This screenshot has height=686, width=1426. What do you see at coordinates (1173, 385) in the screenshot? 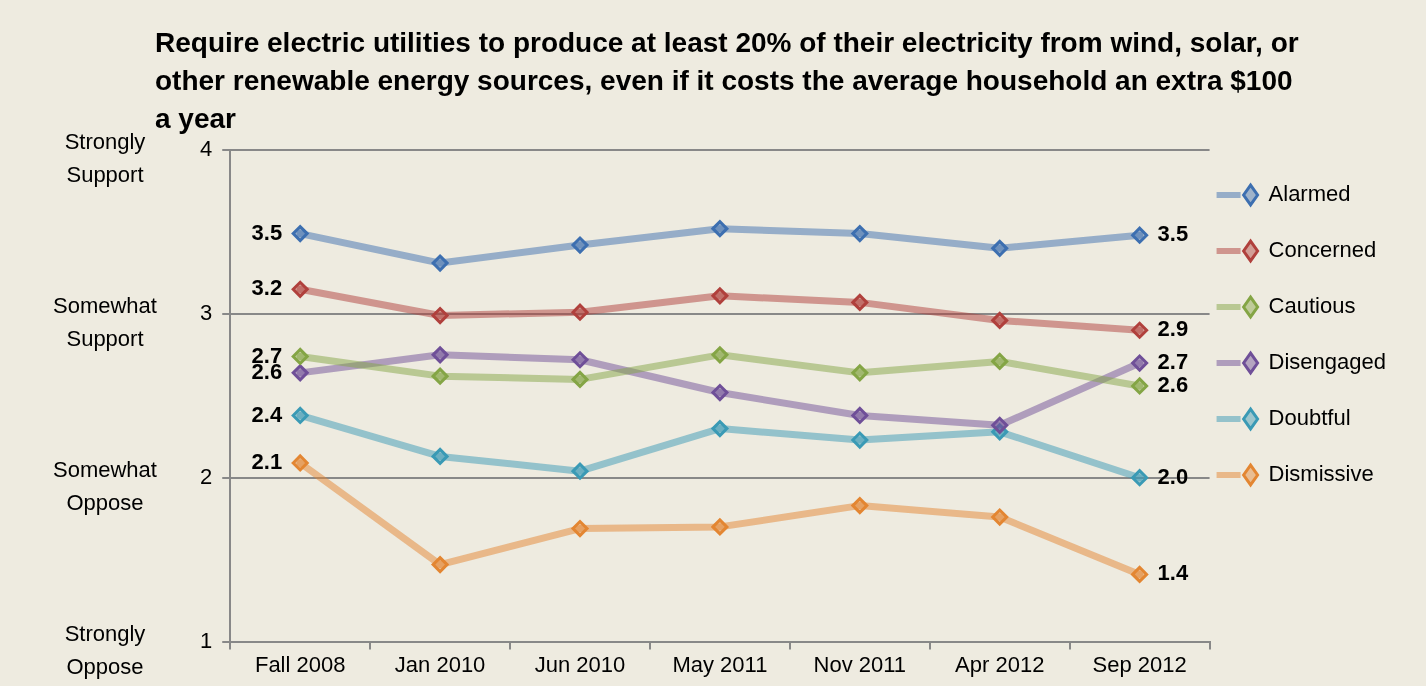
I see `data-label: 2.6` at bounding box center [1173, 385].